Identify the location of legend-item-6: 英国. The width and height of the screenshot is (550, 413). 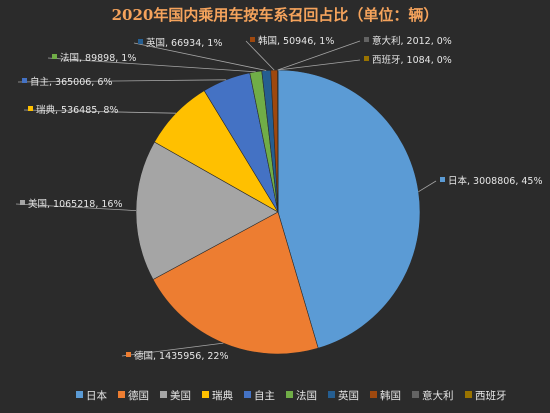
(348, 395).